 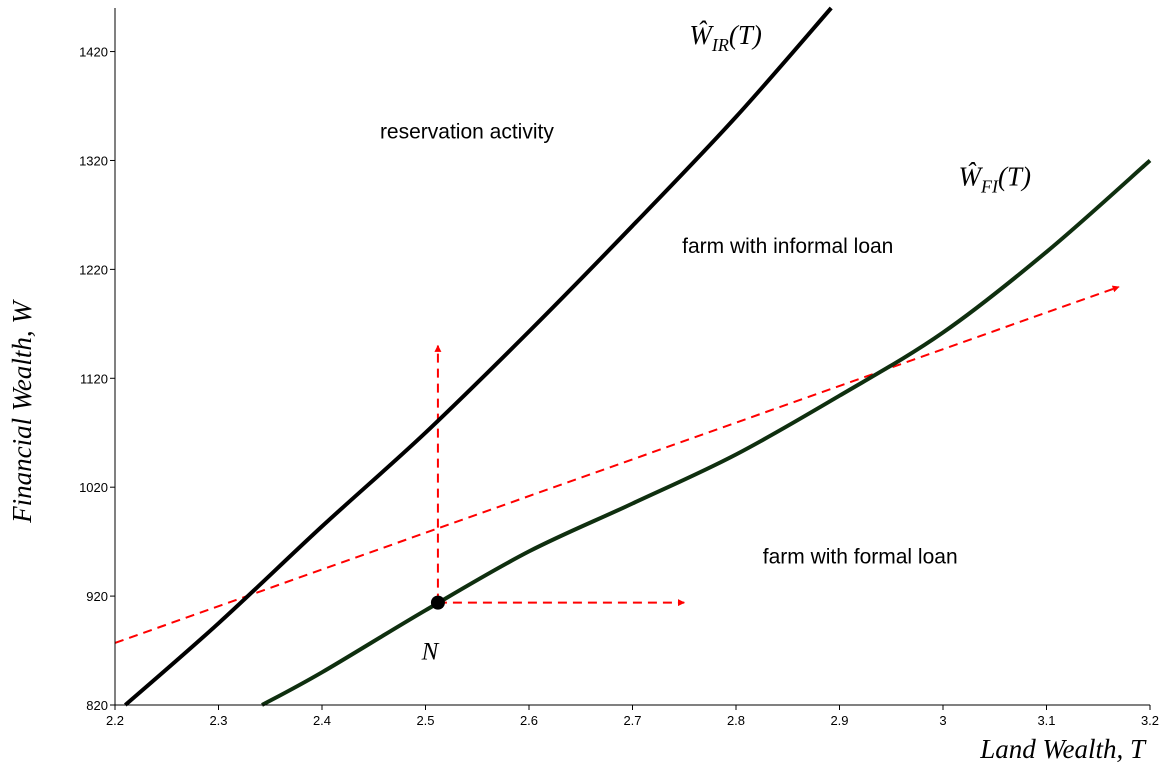 I want to click on x-tick-label: 2.4, so click(x=322, y=720).